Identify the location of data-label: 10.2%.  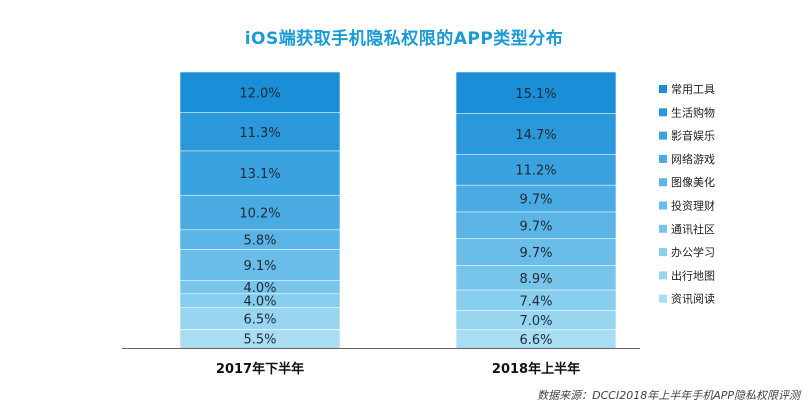
(259, 214).